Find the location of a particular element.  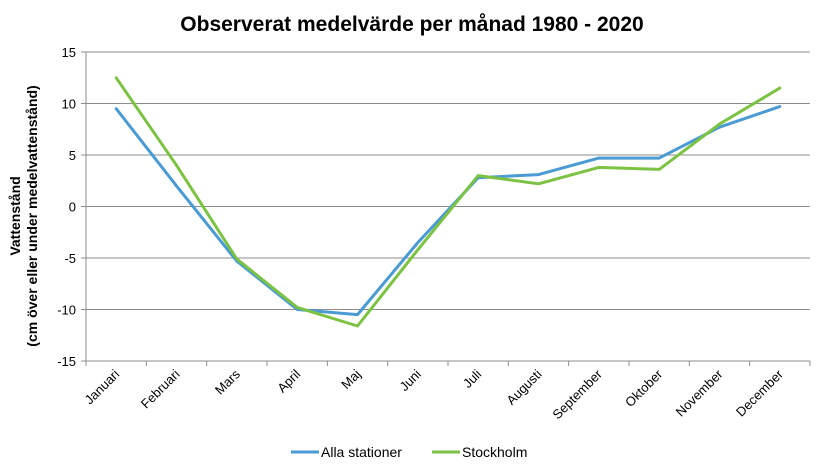

legend-label: Alla stationer is located at coordinates (361, 452).